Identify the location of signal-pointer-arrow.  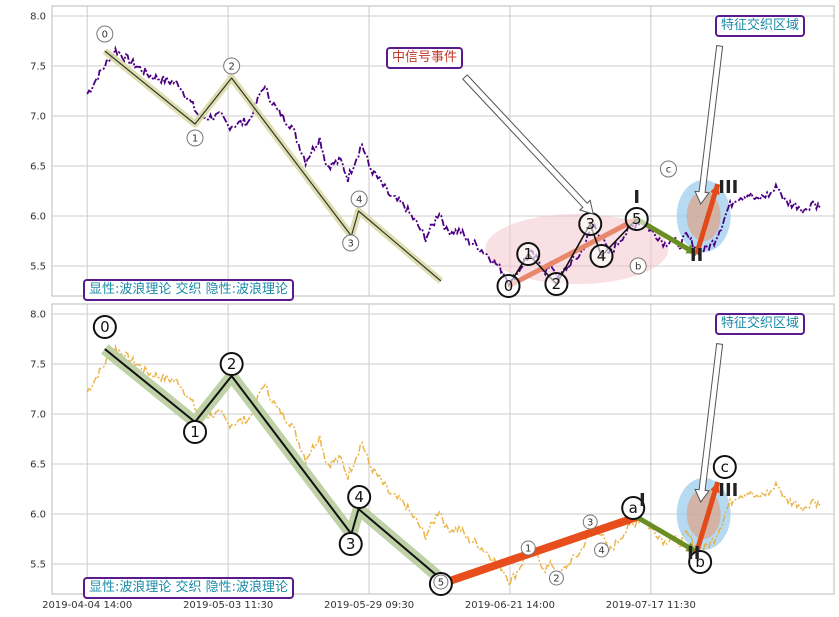
(528, 144).